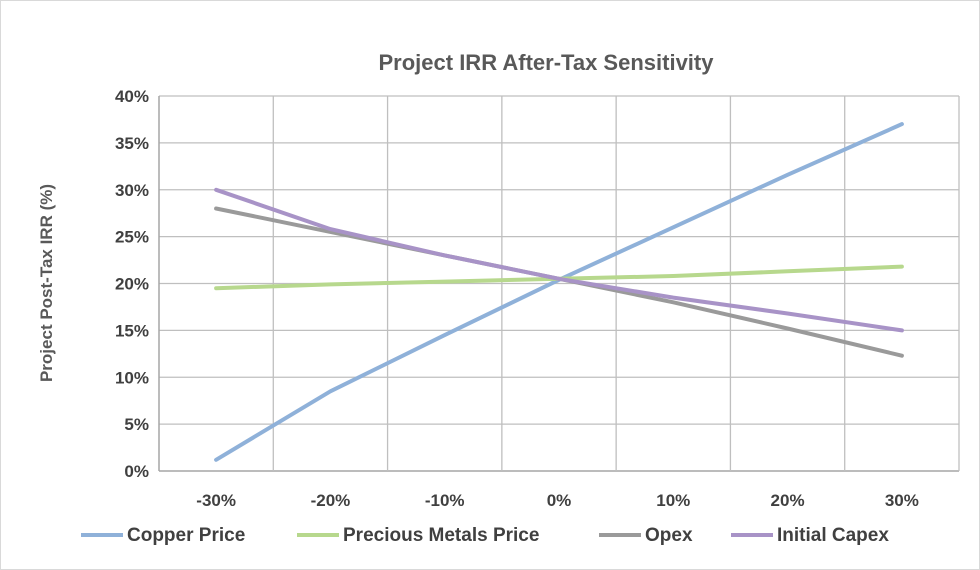  Describe the element at coordinates (132, 237) in the screenshot. I see `y-tick-label: 25%` at that location.